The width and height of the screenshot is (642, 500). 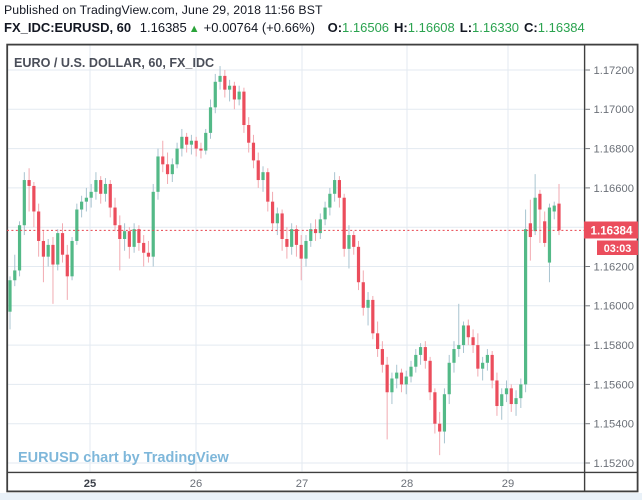 I want to click on open-value: 1.16506, so click(x=366, y=27).